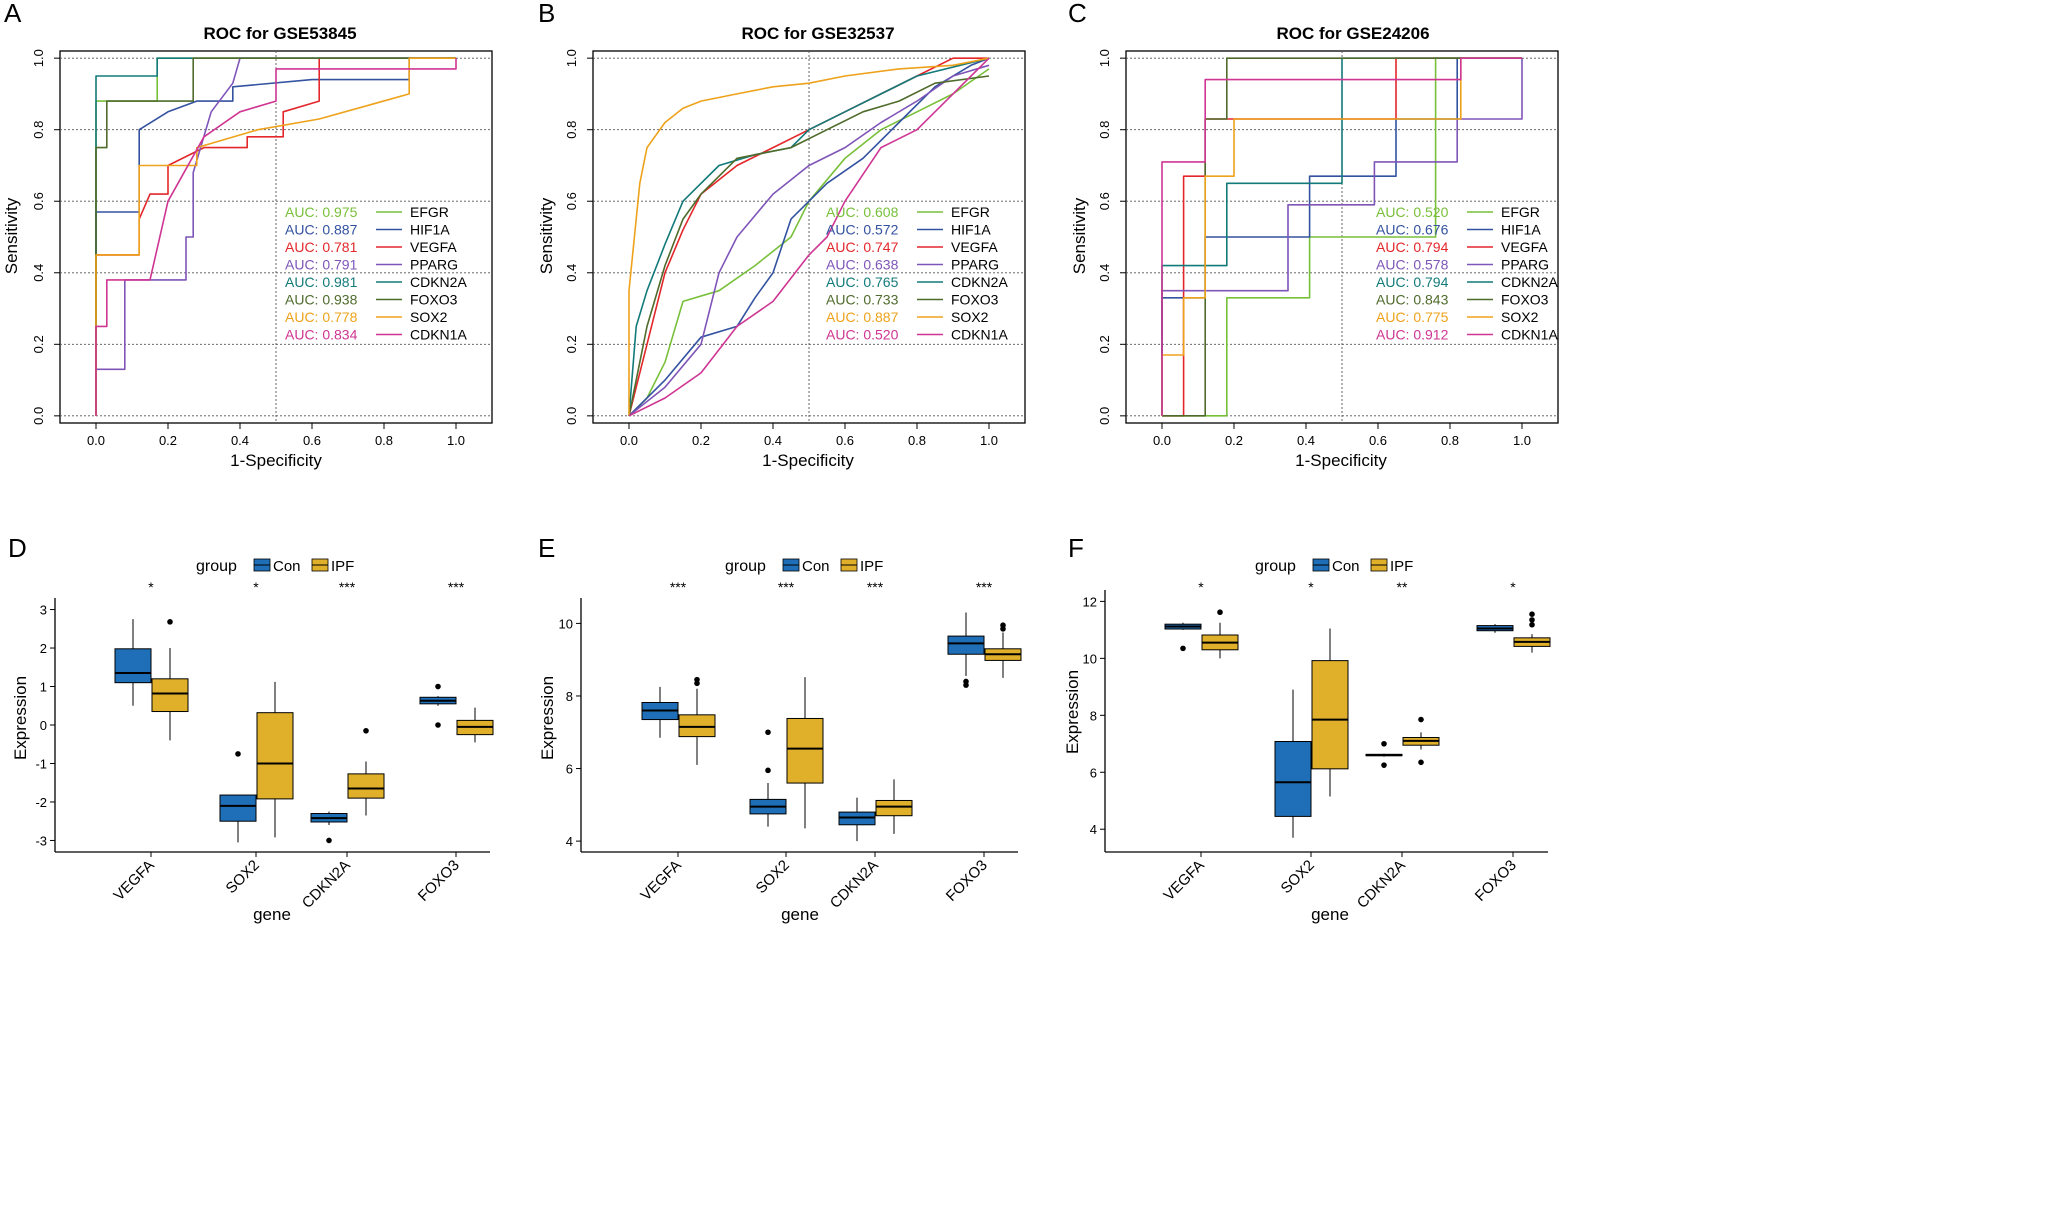 Image resolution: width=2061 pixels, height=1221 pixels. What do you see at coordinates (1090, 658) in the screenshot?
I see `box-y-tick-label: 10` at bounding box center [1090, 658].